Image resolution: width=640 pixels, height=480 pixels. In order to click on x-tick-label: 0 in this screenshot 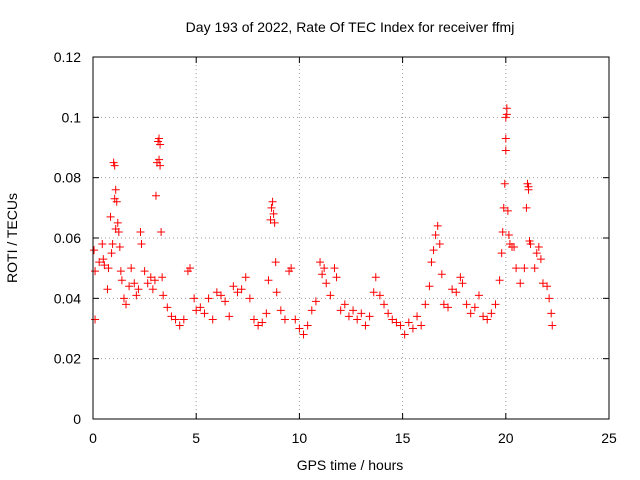, I will do `click(93, 438)`.